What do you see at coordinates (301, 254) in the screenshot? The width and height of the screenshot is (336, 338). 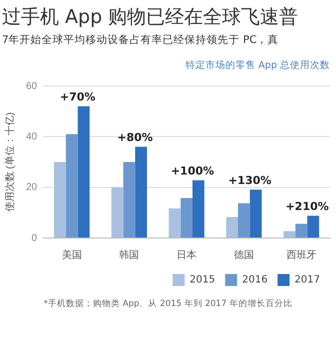 I see `x-tick-label: 西班牙` at bounding box center [301, 254].